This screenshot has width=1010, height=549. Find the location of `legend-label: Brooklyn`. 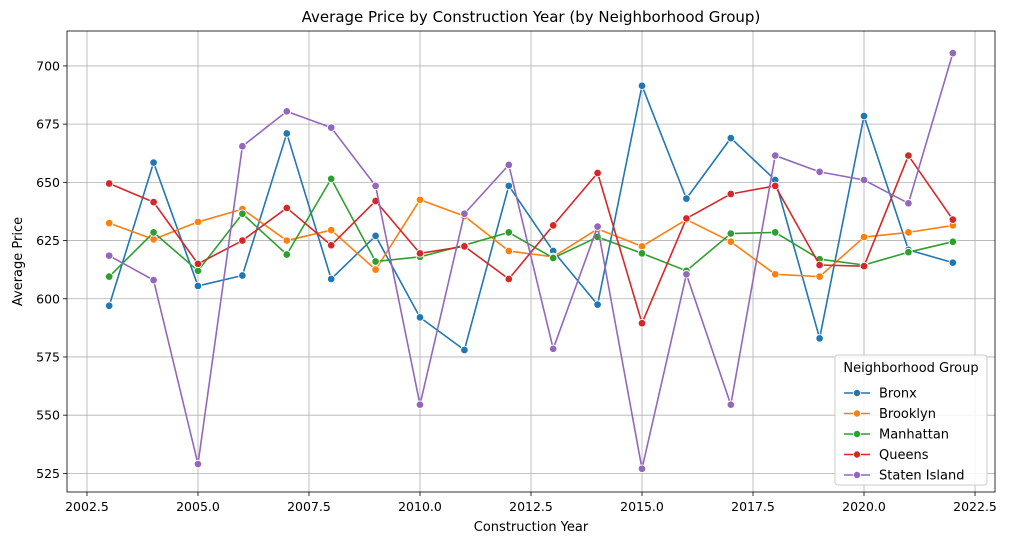

legend-label: Brooklyn is located at coordinates (907, 414).